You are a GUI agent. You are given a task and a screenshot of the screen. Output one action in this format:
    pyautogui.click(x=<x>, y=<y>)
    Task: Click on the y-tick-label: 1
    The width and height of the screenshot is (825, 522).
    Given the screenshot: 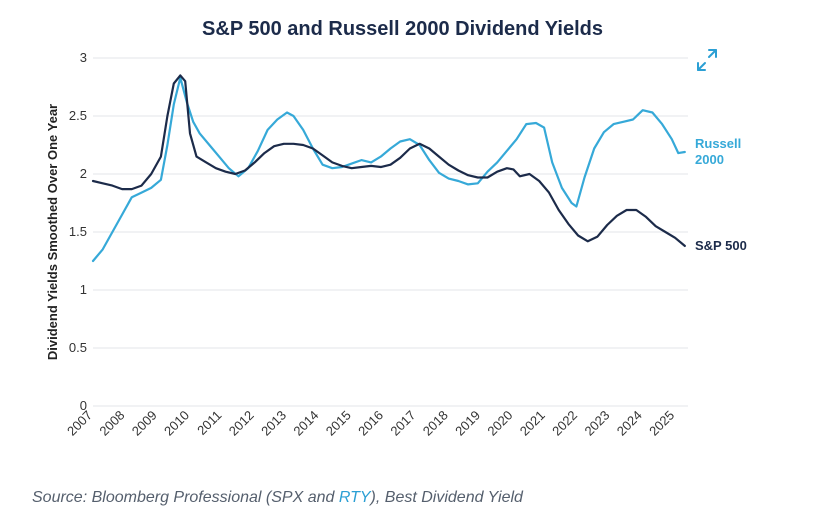 What is the action you would take?
    pyautogui.click(x=83, y=289)
    